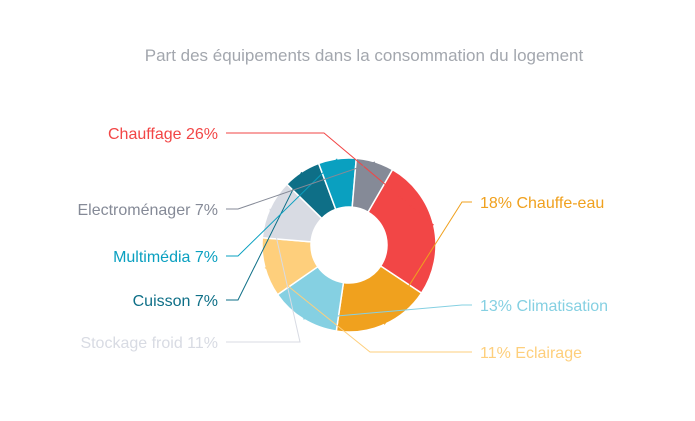  What do you see at coordinates (149, 343) in the screenshot?
I see `slice-label: Stockage froid 11%` at bounding box center [149, 343].